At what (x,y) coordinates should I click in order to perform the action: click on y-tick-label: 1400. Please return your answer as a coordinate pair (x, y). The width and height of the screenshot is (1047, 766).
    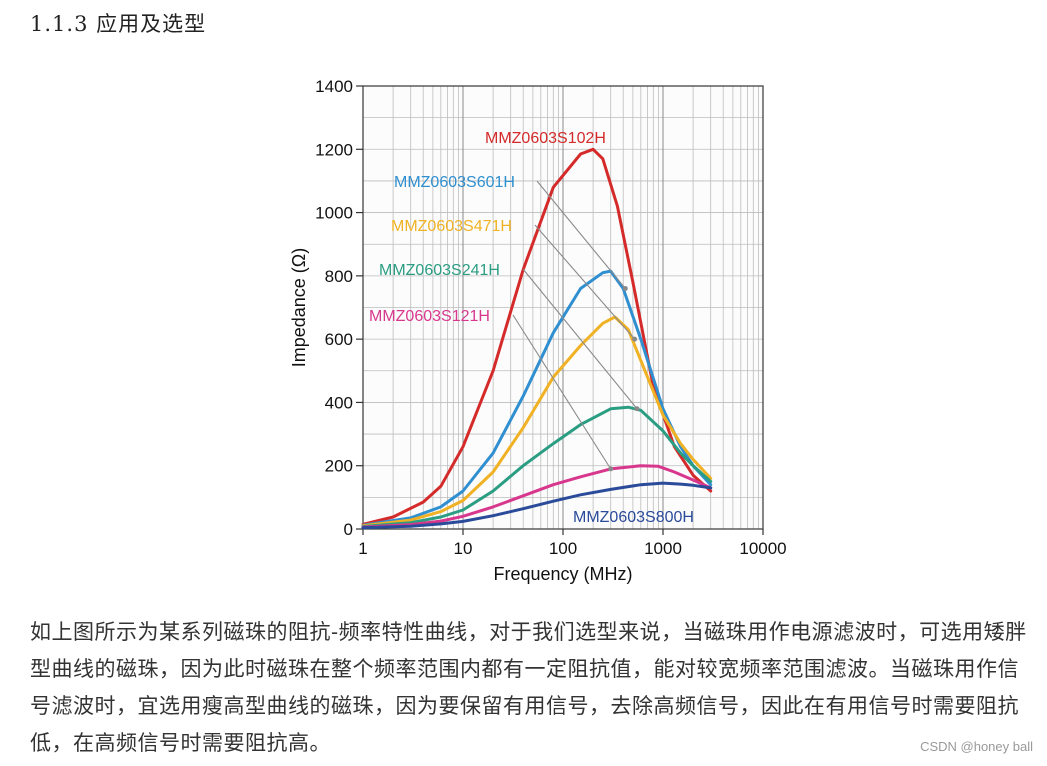
    Looking at the image, I should click on (334, 86).